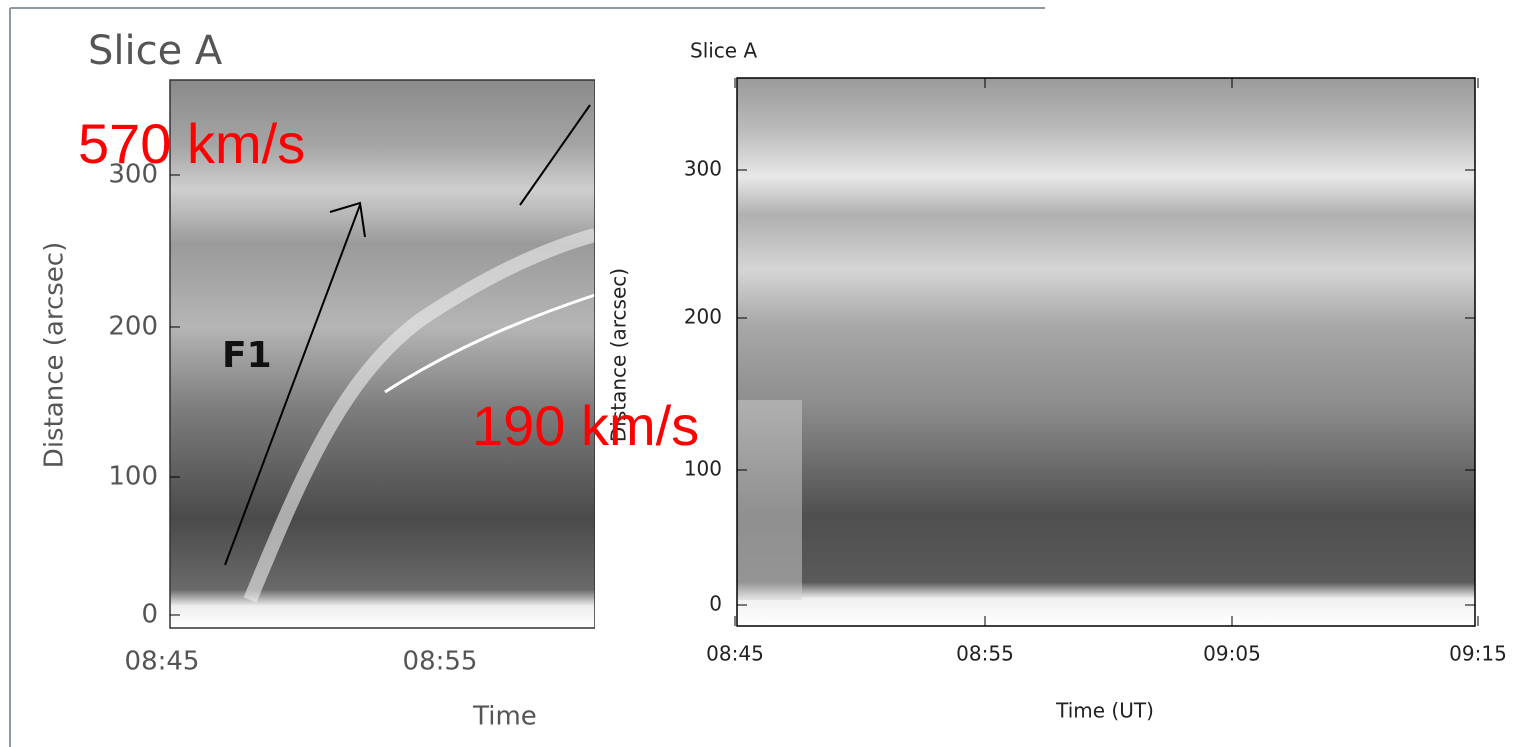  What do you see at coordinates (769, 500) in the screenshot?
I see `heatmap-region` at bounding box center [769, 500].